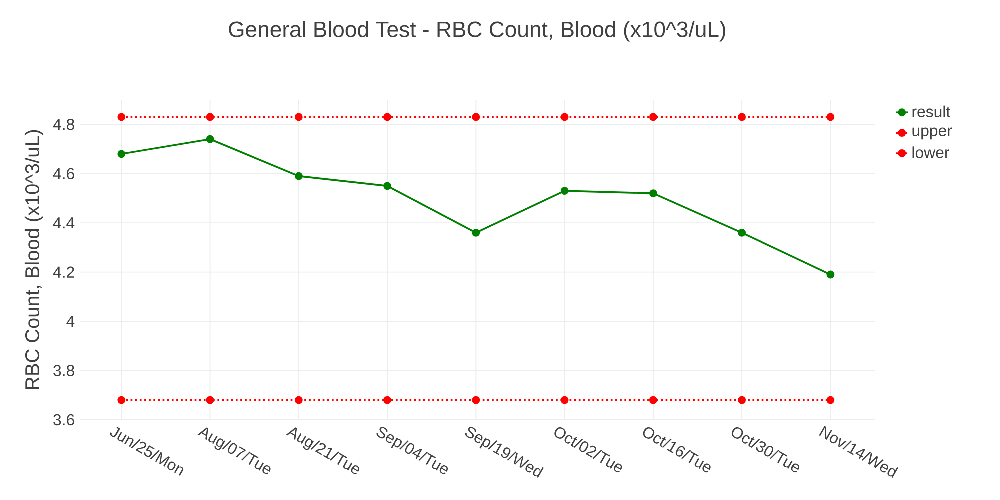 This screenshot has height=500, width=1000. Describe the element at coordinates (64, 223) in the screenshot. I see `y-tick-label: 4.4` at that location.